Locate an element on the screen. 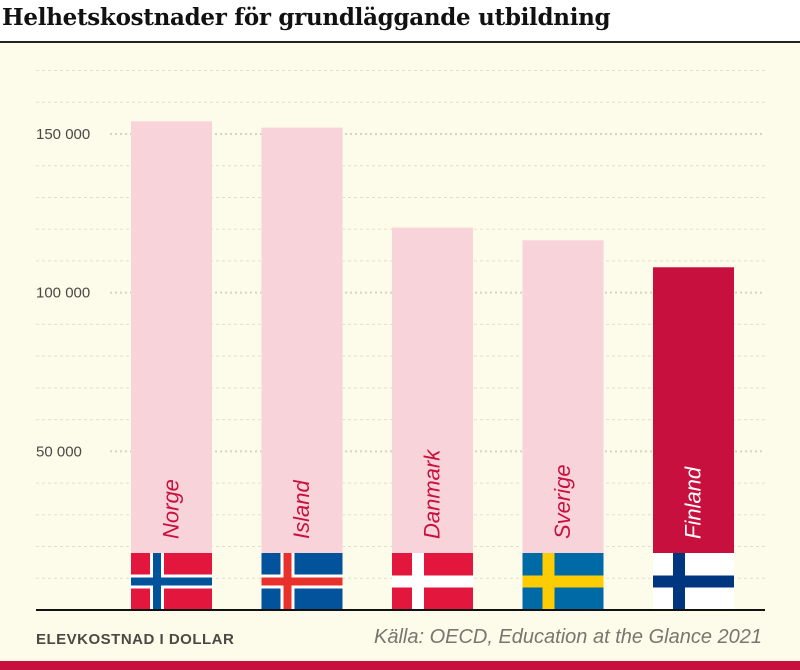 The height and width of the screenshot is (670, 800). bottom-accent-bar is located at coordinates (400, 665).